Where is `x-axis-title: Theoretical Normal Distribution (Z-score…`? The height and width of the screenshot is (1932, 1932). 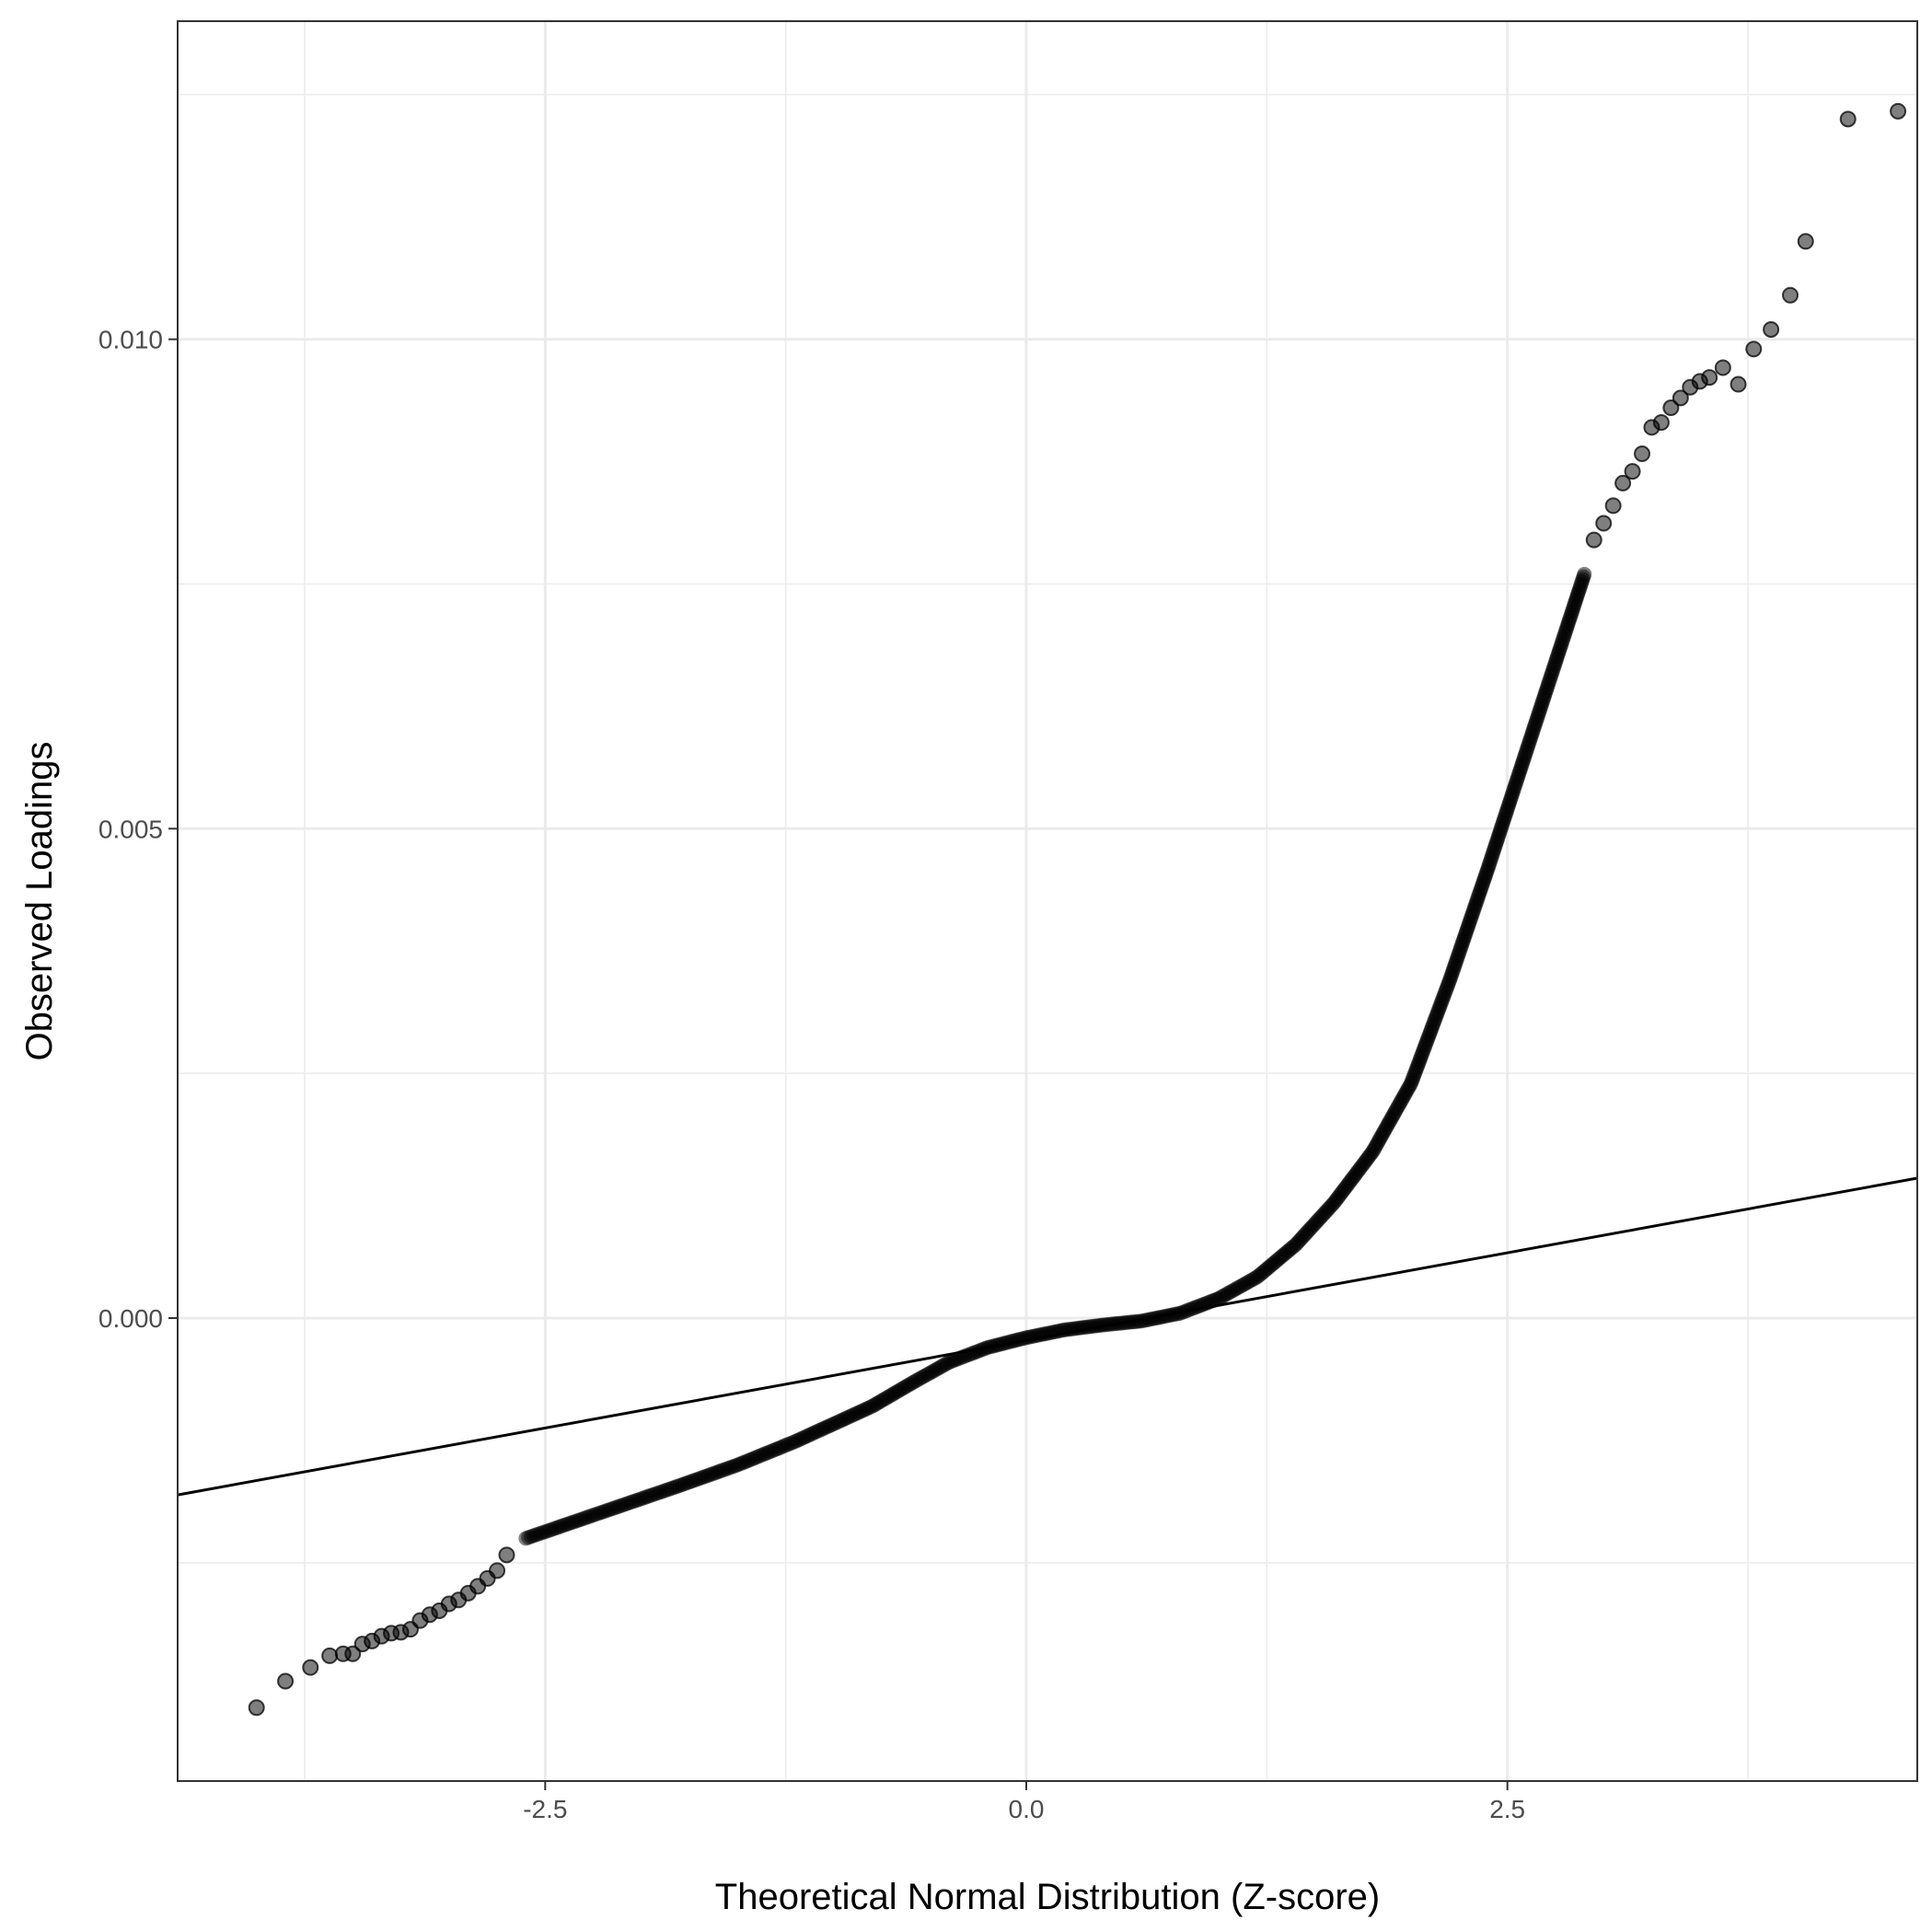
x-axis-title: Theoretical Normal Distribution (Z-score… is located at coordinates (1048, 1897).